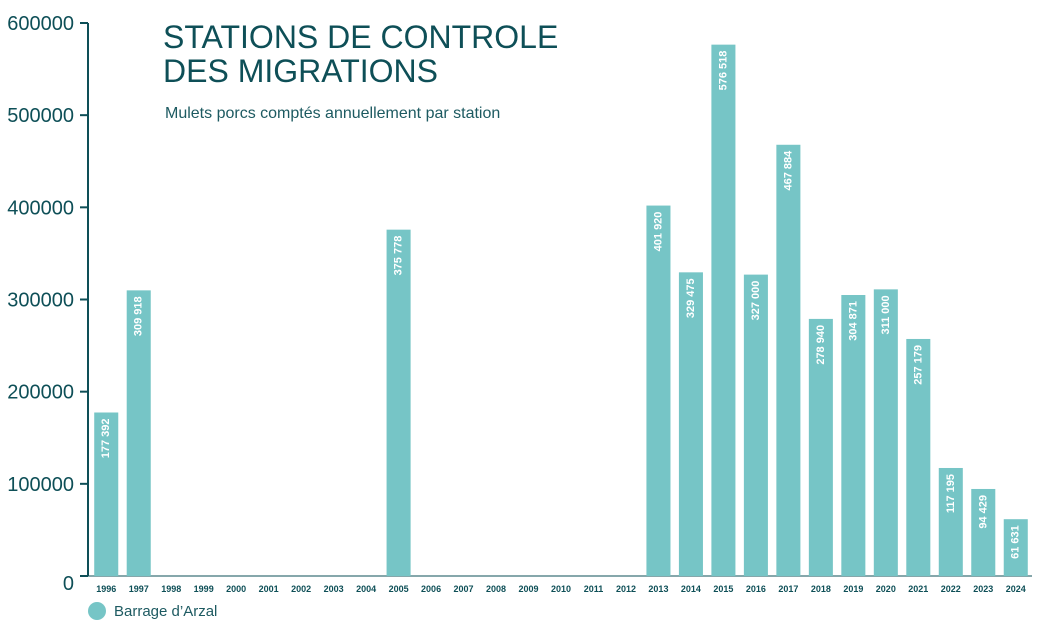  Describe the element at coordinates (918, 365) in the screenshot. I see `bar-value-label: 257 179` at that location.